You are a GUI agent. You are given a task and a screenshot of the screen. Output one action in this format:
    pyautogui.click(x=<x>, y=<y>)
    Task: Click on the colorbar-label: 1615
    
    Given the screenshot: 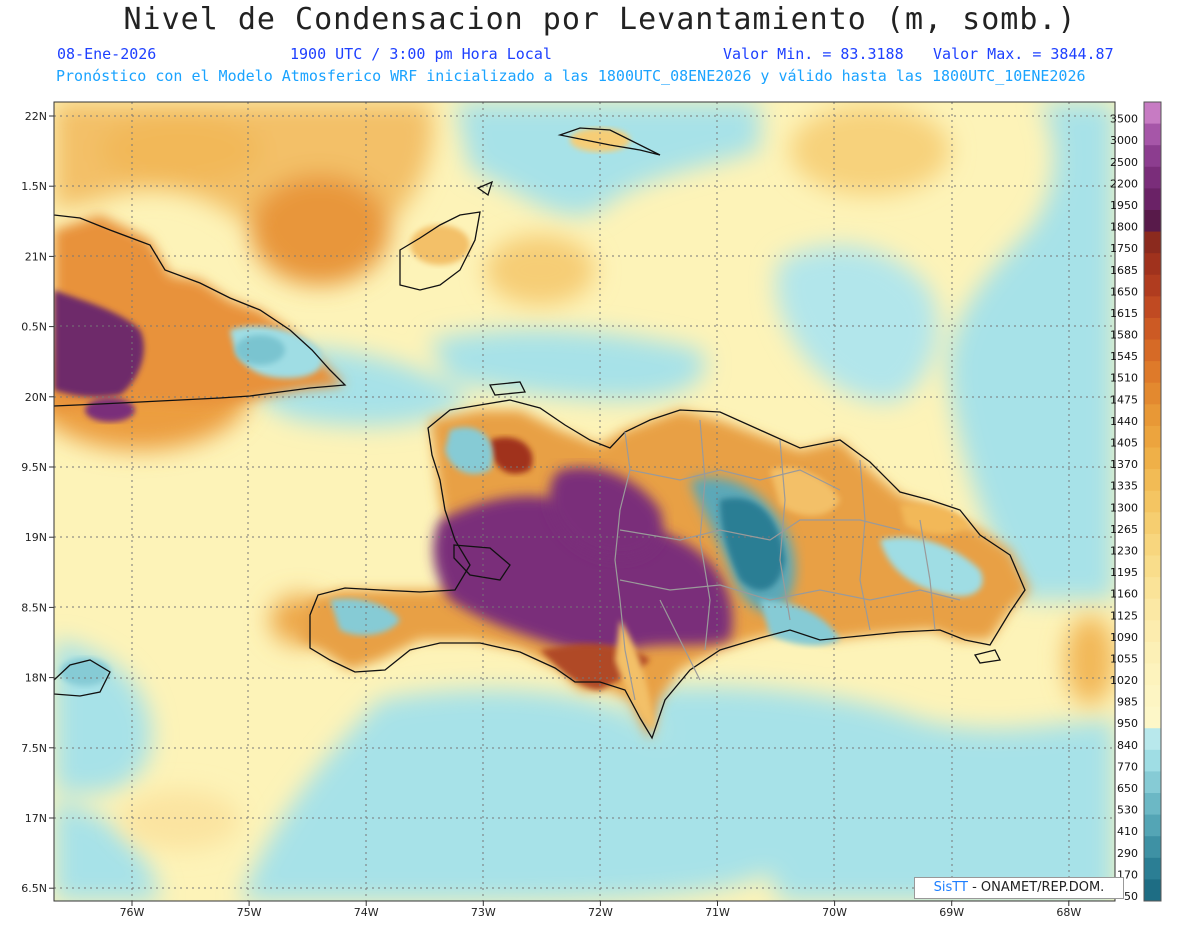 What is the action you would take?
    pyautogui.click(x=1124, y=313)
    